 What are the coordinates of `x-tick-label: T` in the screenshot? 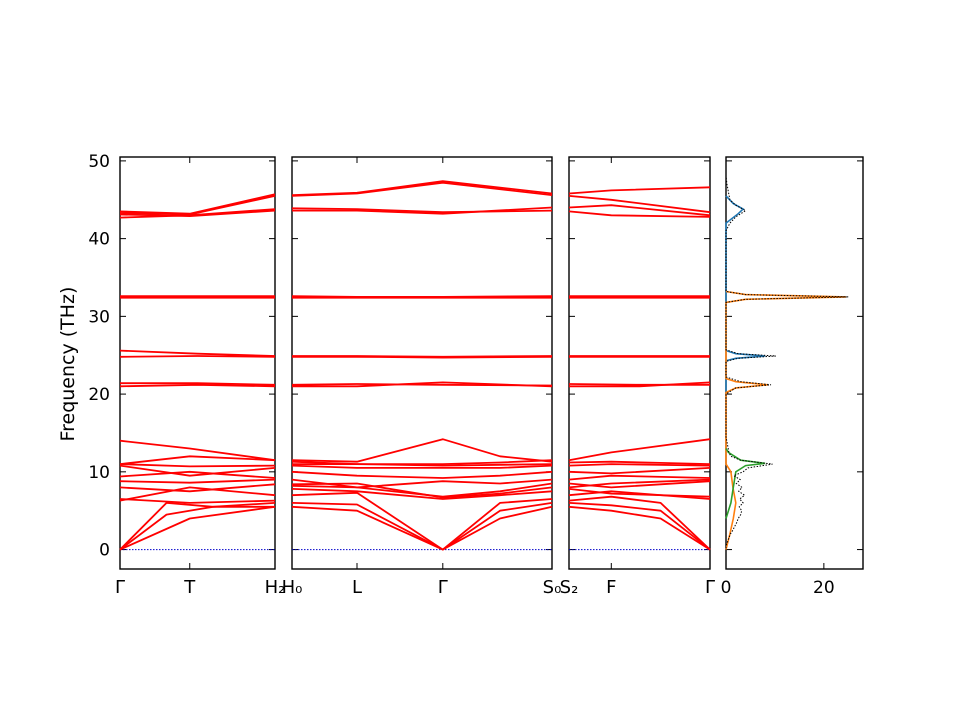 It's located at (189, 587).